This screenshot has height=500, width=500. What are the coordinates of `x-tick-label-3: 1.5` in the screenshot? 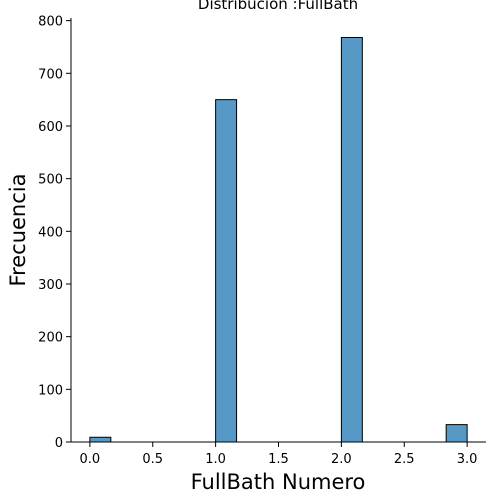 It's located at (278, 459).